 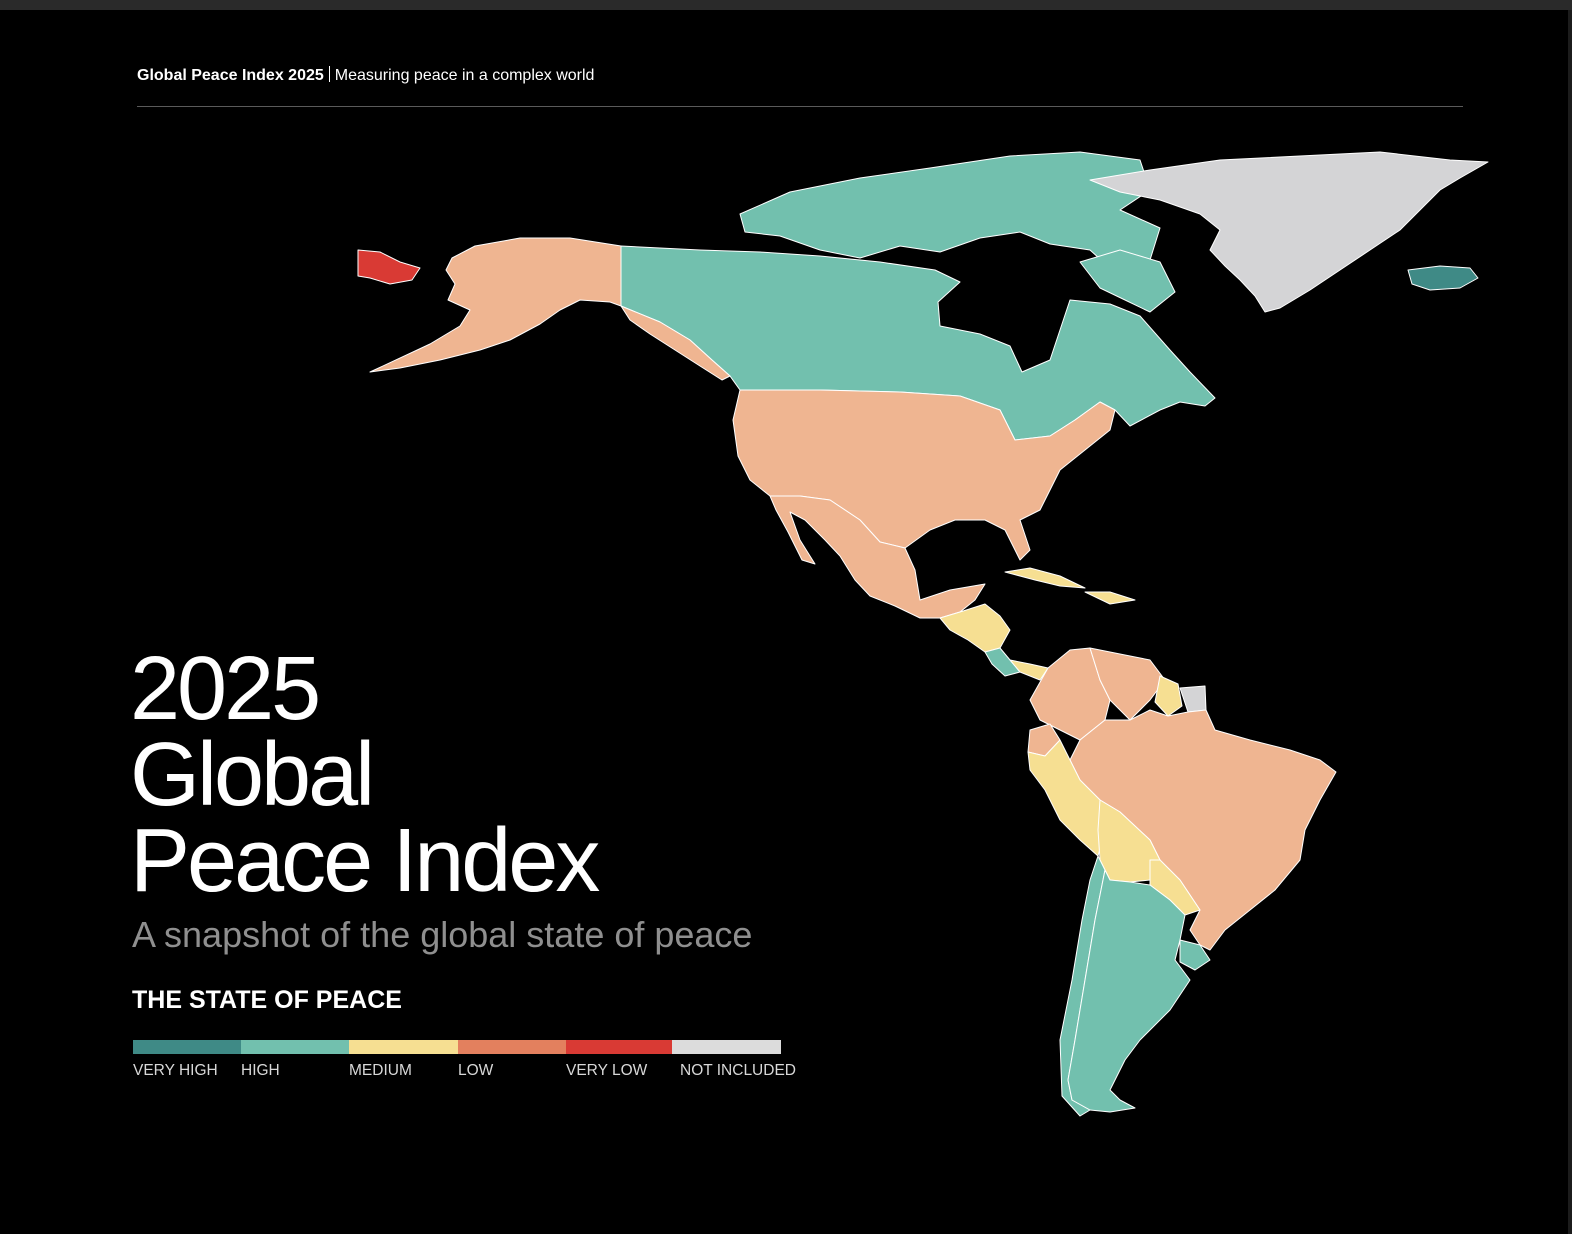 What do you see at coordinates (476, 1070) in the screenshot?
I see `legend-label: LOW` at bounding box center [476, 1070].